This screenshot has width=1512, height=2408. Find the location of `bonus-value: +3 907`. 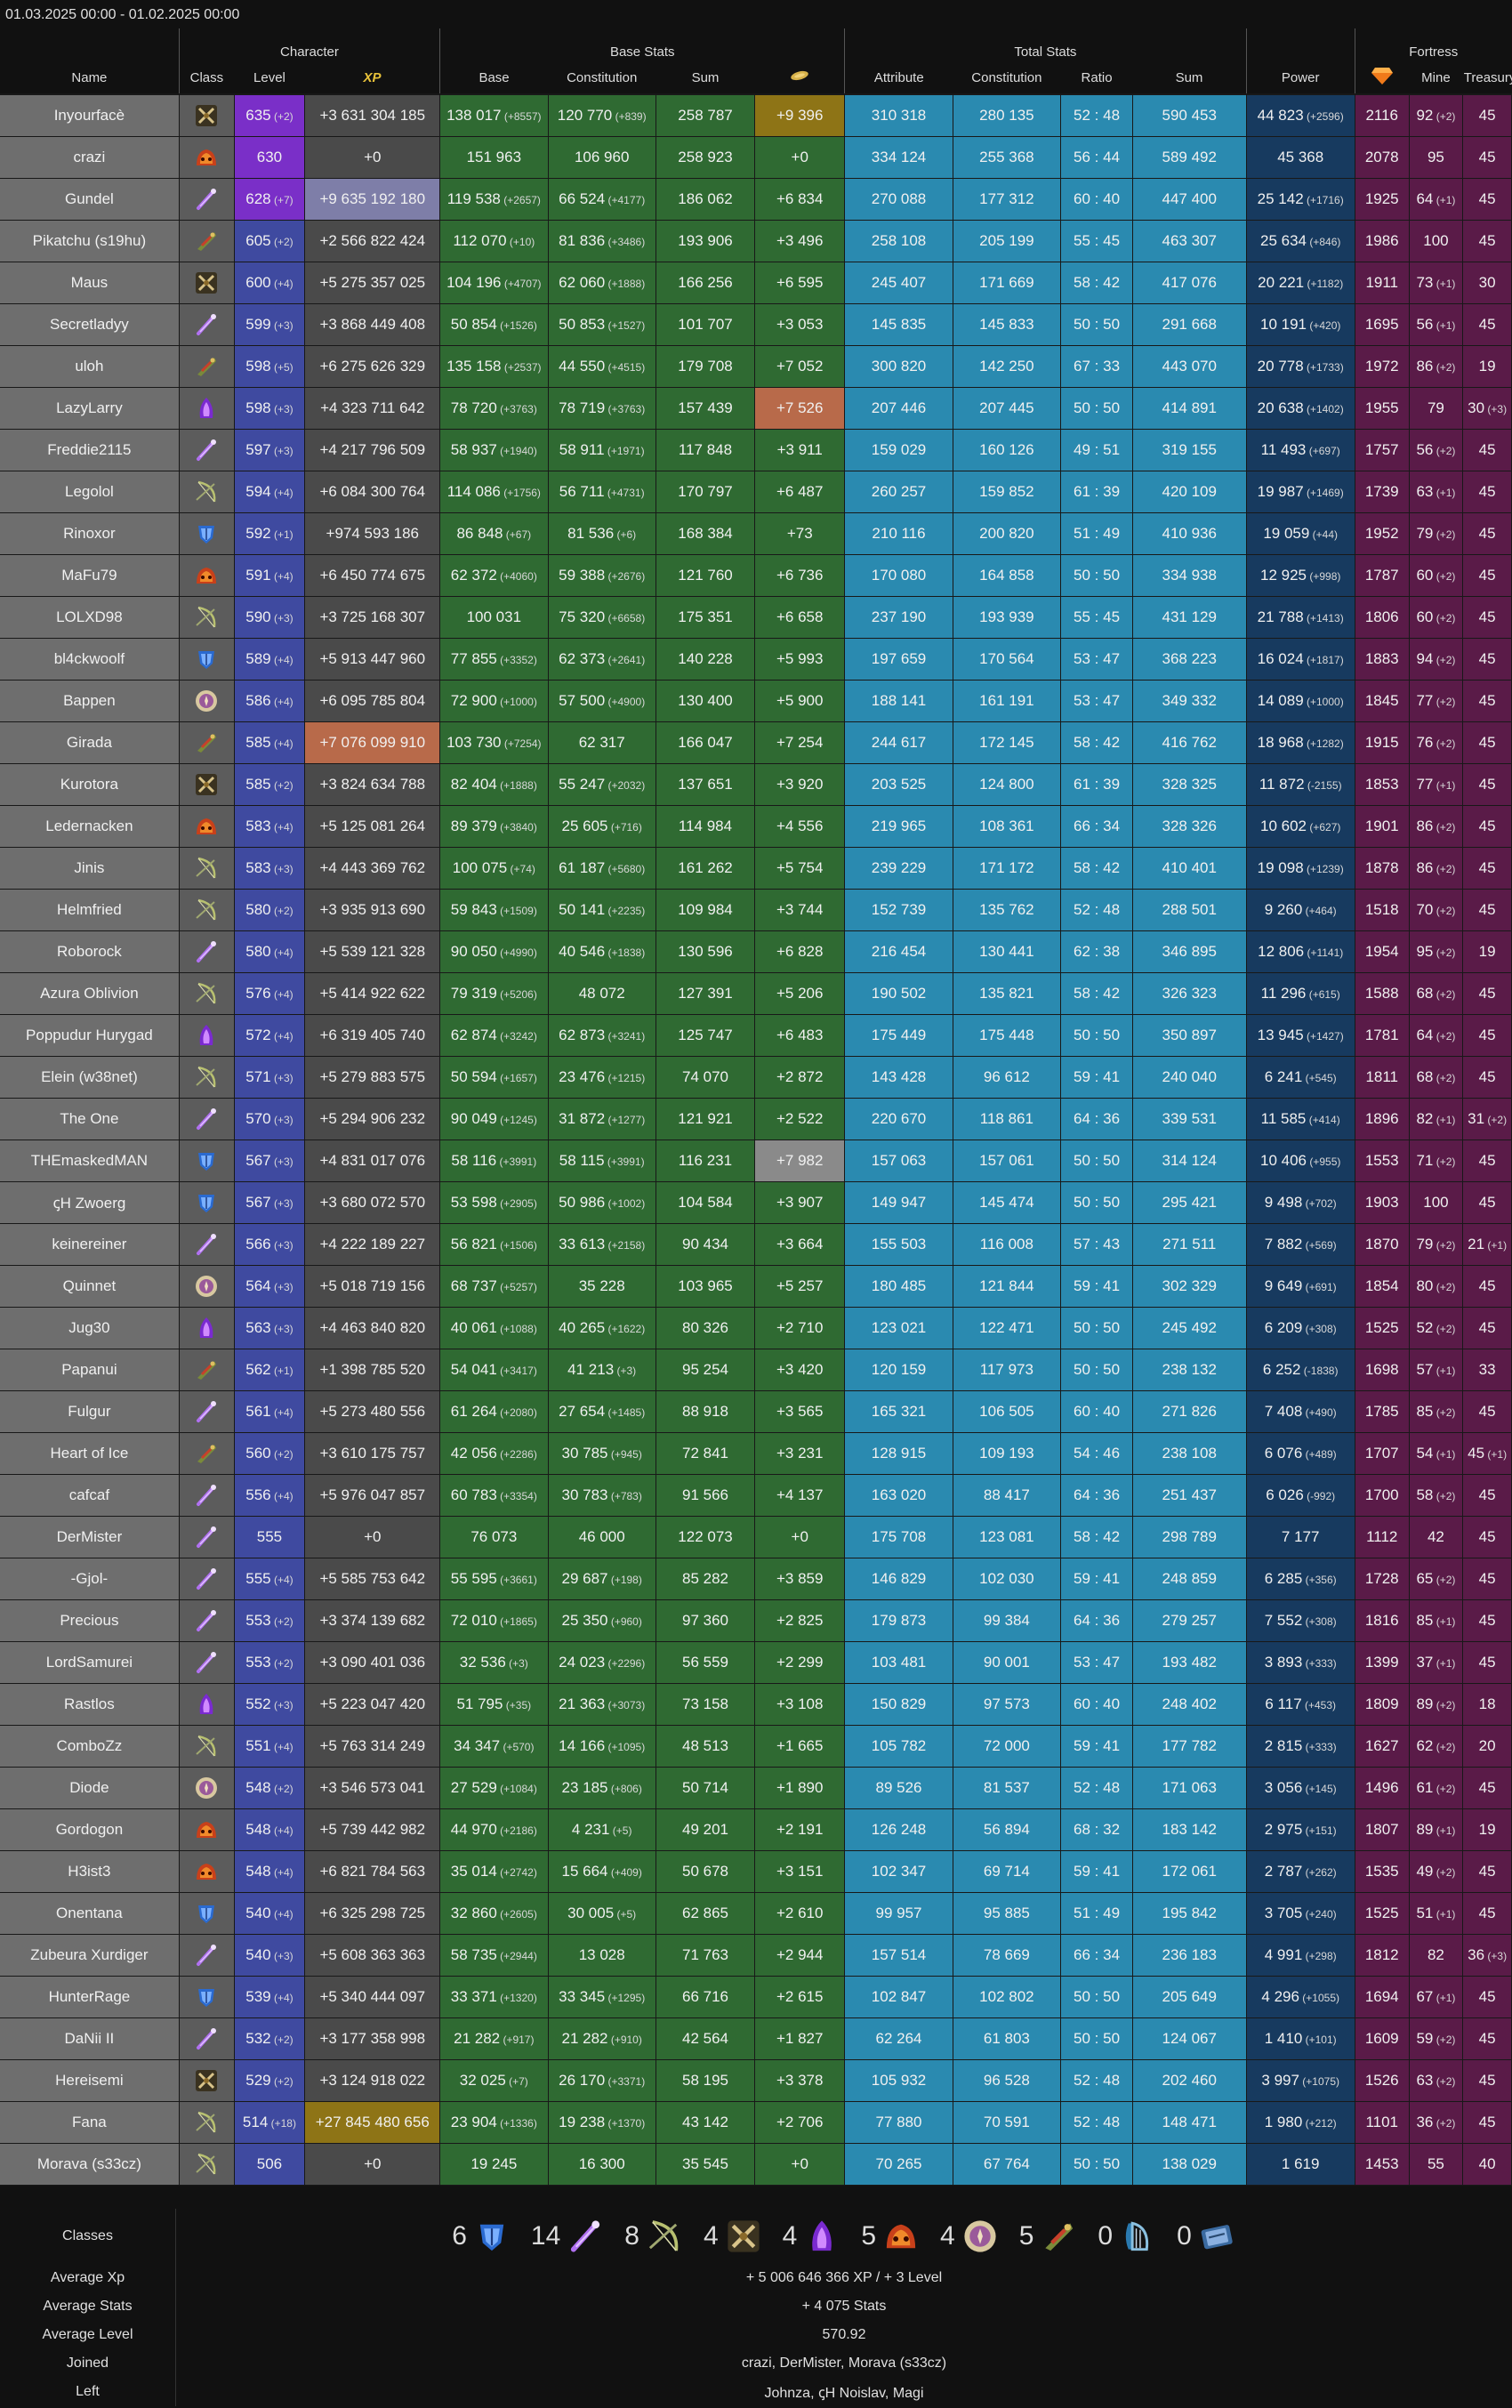

bonus-value: +3 907 is located at coordinates (800, 1202).